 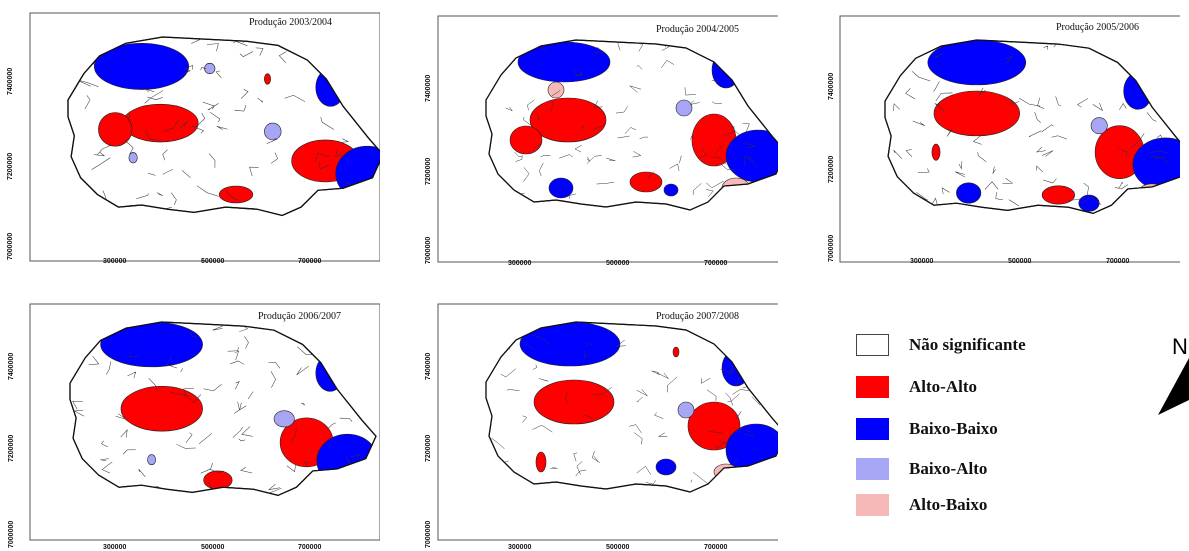 I want to click on map-title: Produção 2006/2007, so click(x=300, y=316).